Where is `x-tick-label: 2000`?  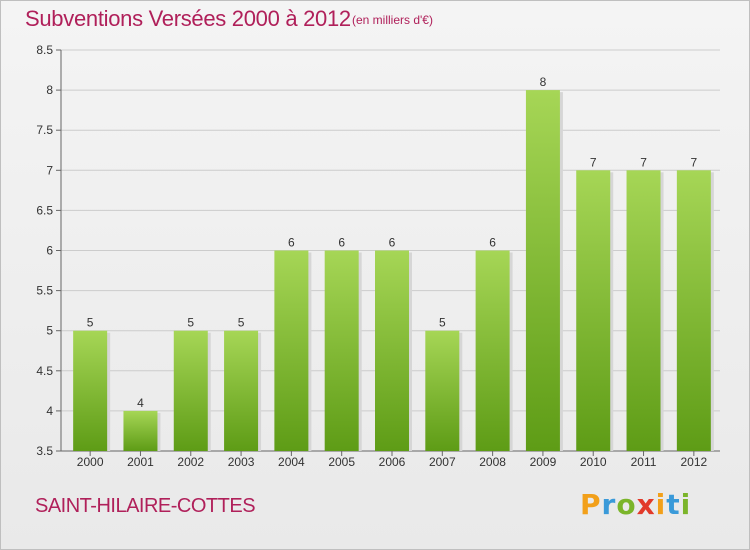
x-tick-label: 2000 is located at coordinates (90, 462).